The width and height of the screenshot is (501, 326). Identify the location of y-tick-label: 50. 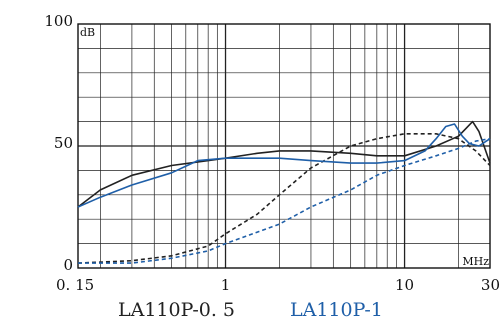
(63, 143).